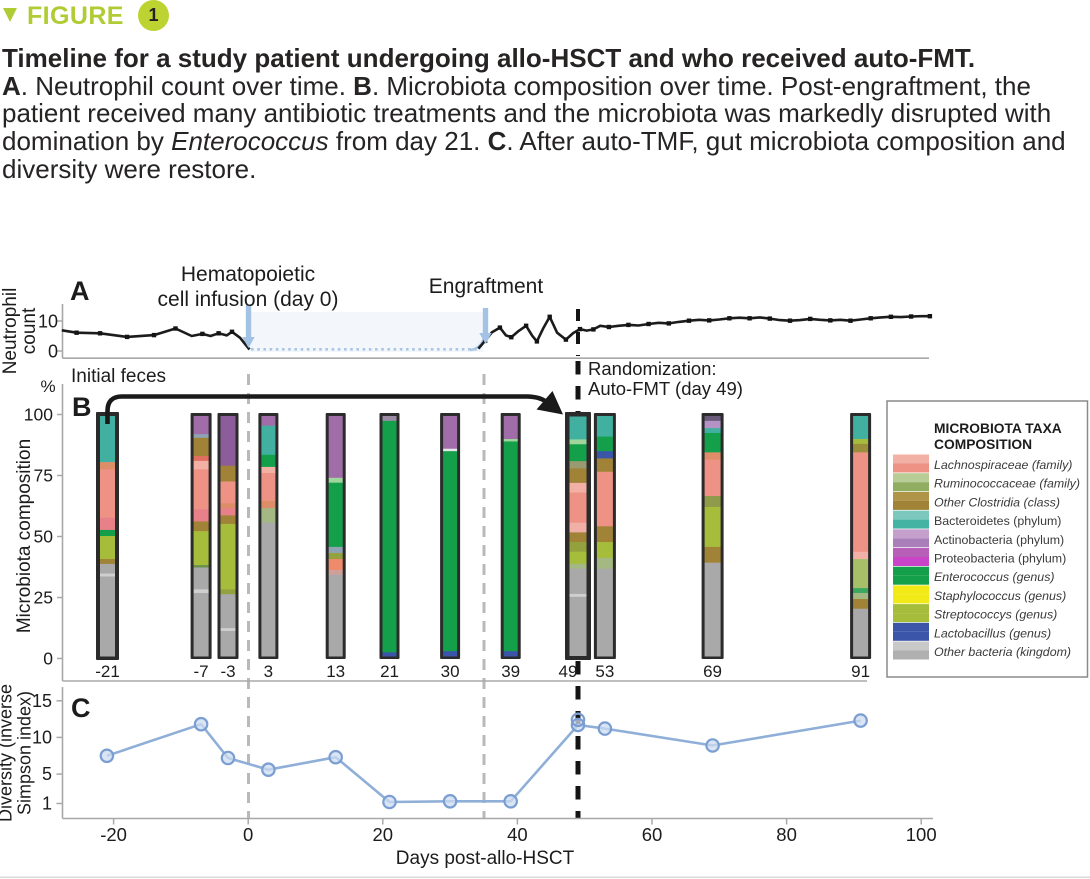 This screenshot has width=1090, height=879. Describe the element at coordinates (712, 671) in the screenshot. I see `svg-text: 69` at that location.